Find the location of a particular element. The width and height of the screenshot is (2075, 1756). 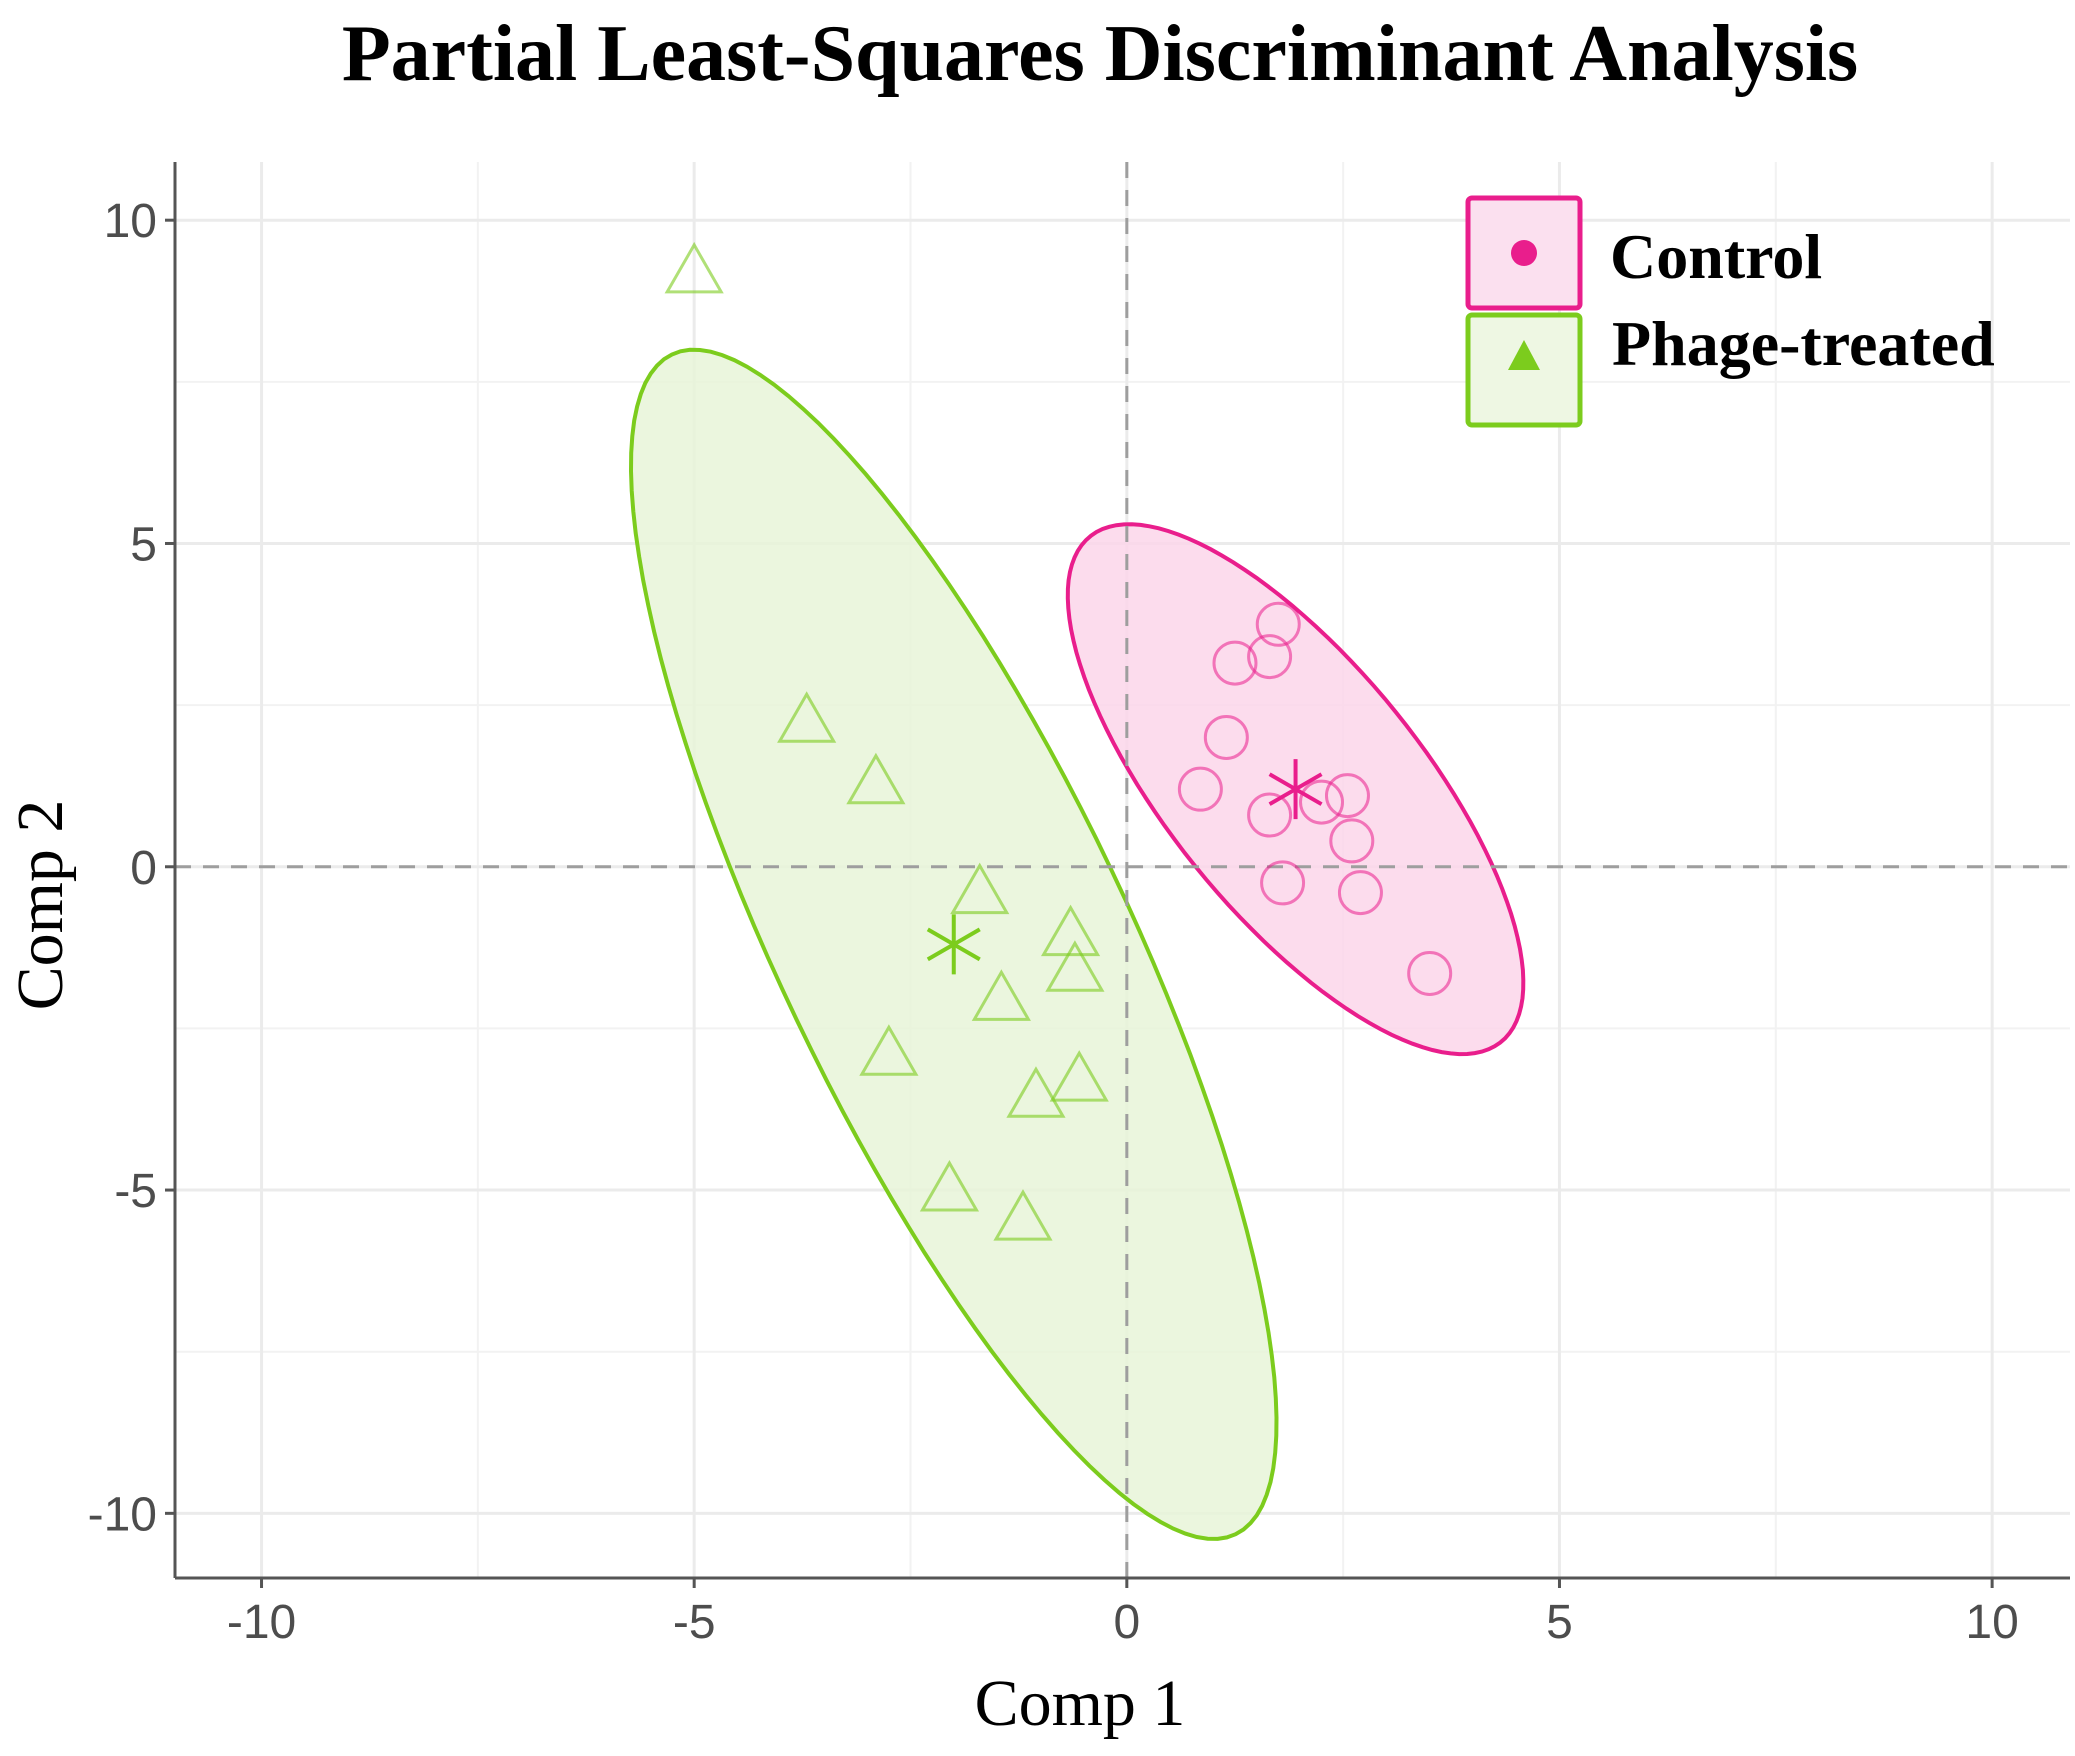

centroid-marker-control is located at coordinates (1295, 789).